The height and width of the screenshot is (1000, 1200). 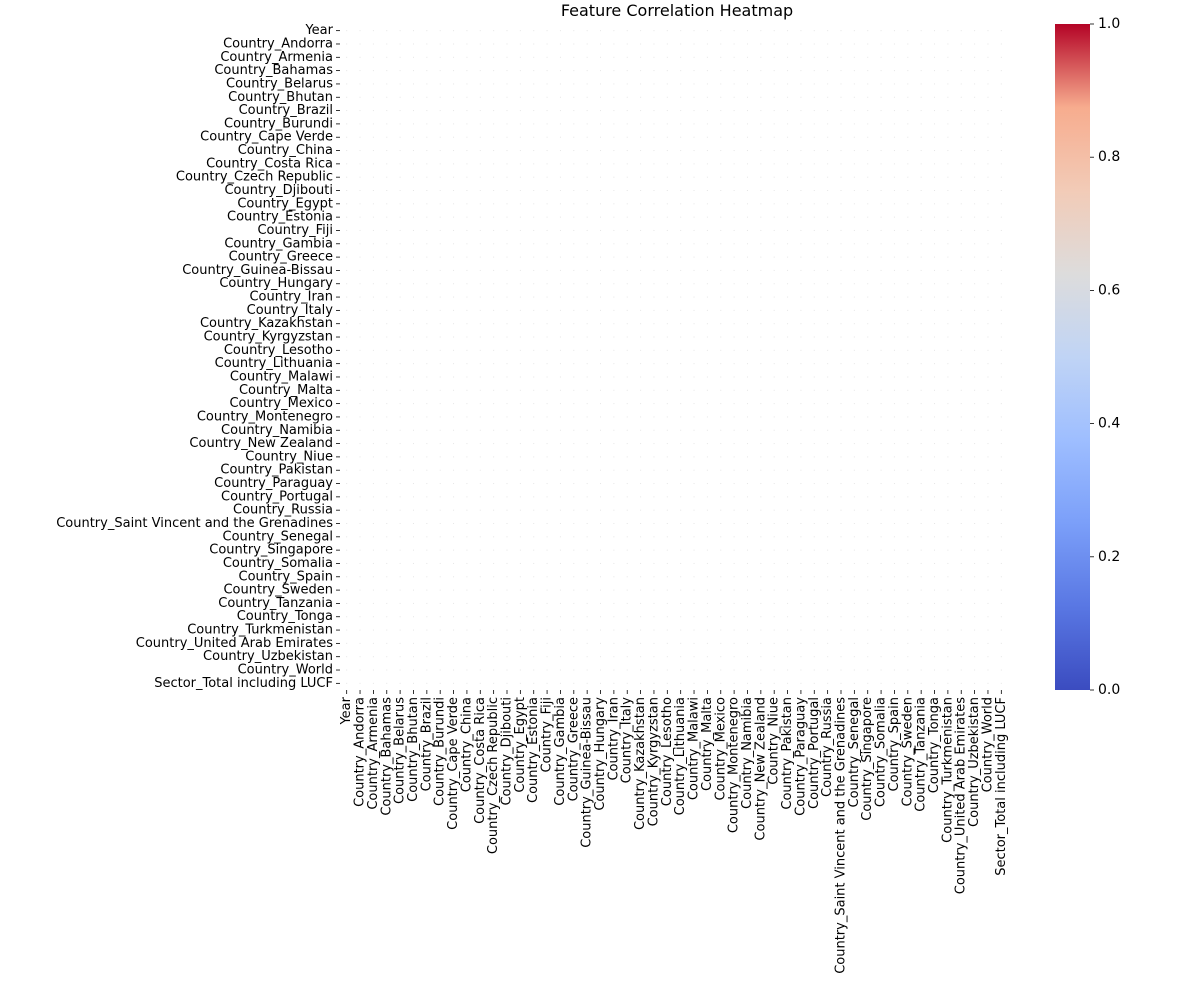 I want to click on y-tick-label: Country_Namibia, so click(x=277, y=430).